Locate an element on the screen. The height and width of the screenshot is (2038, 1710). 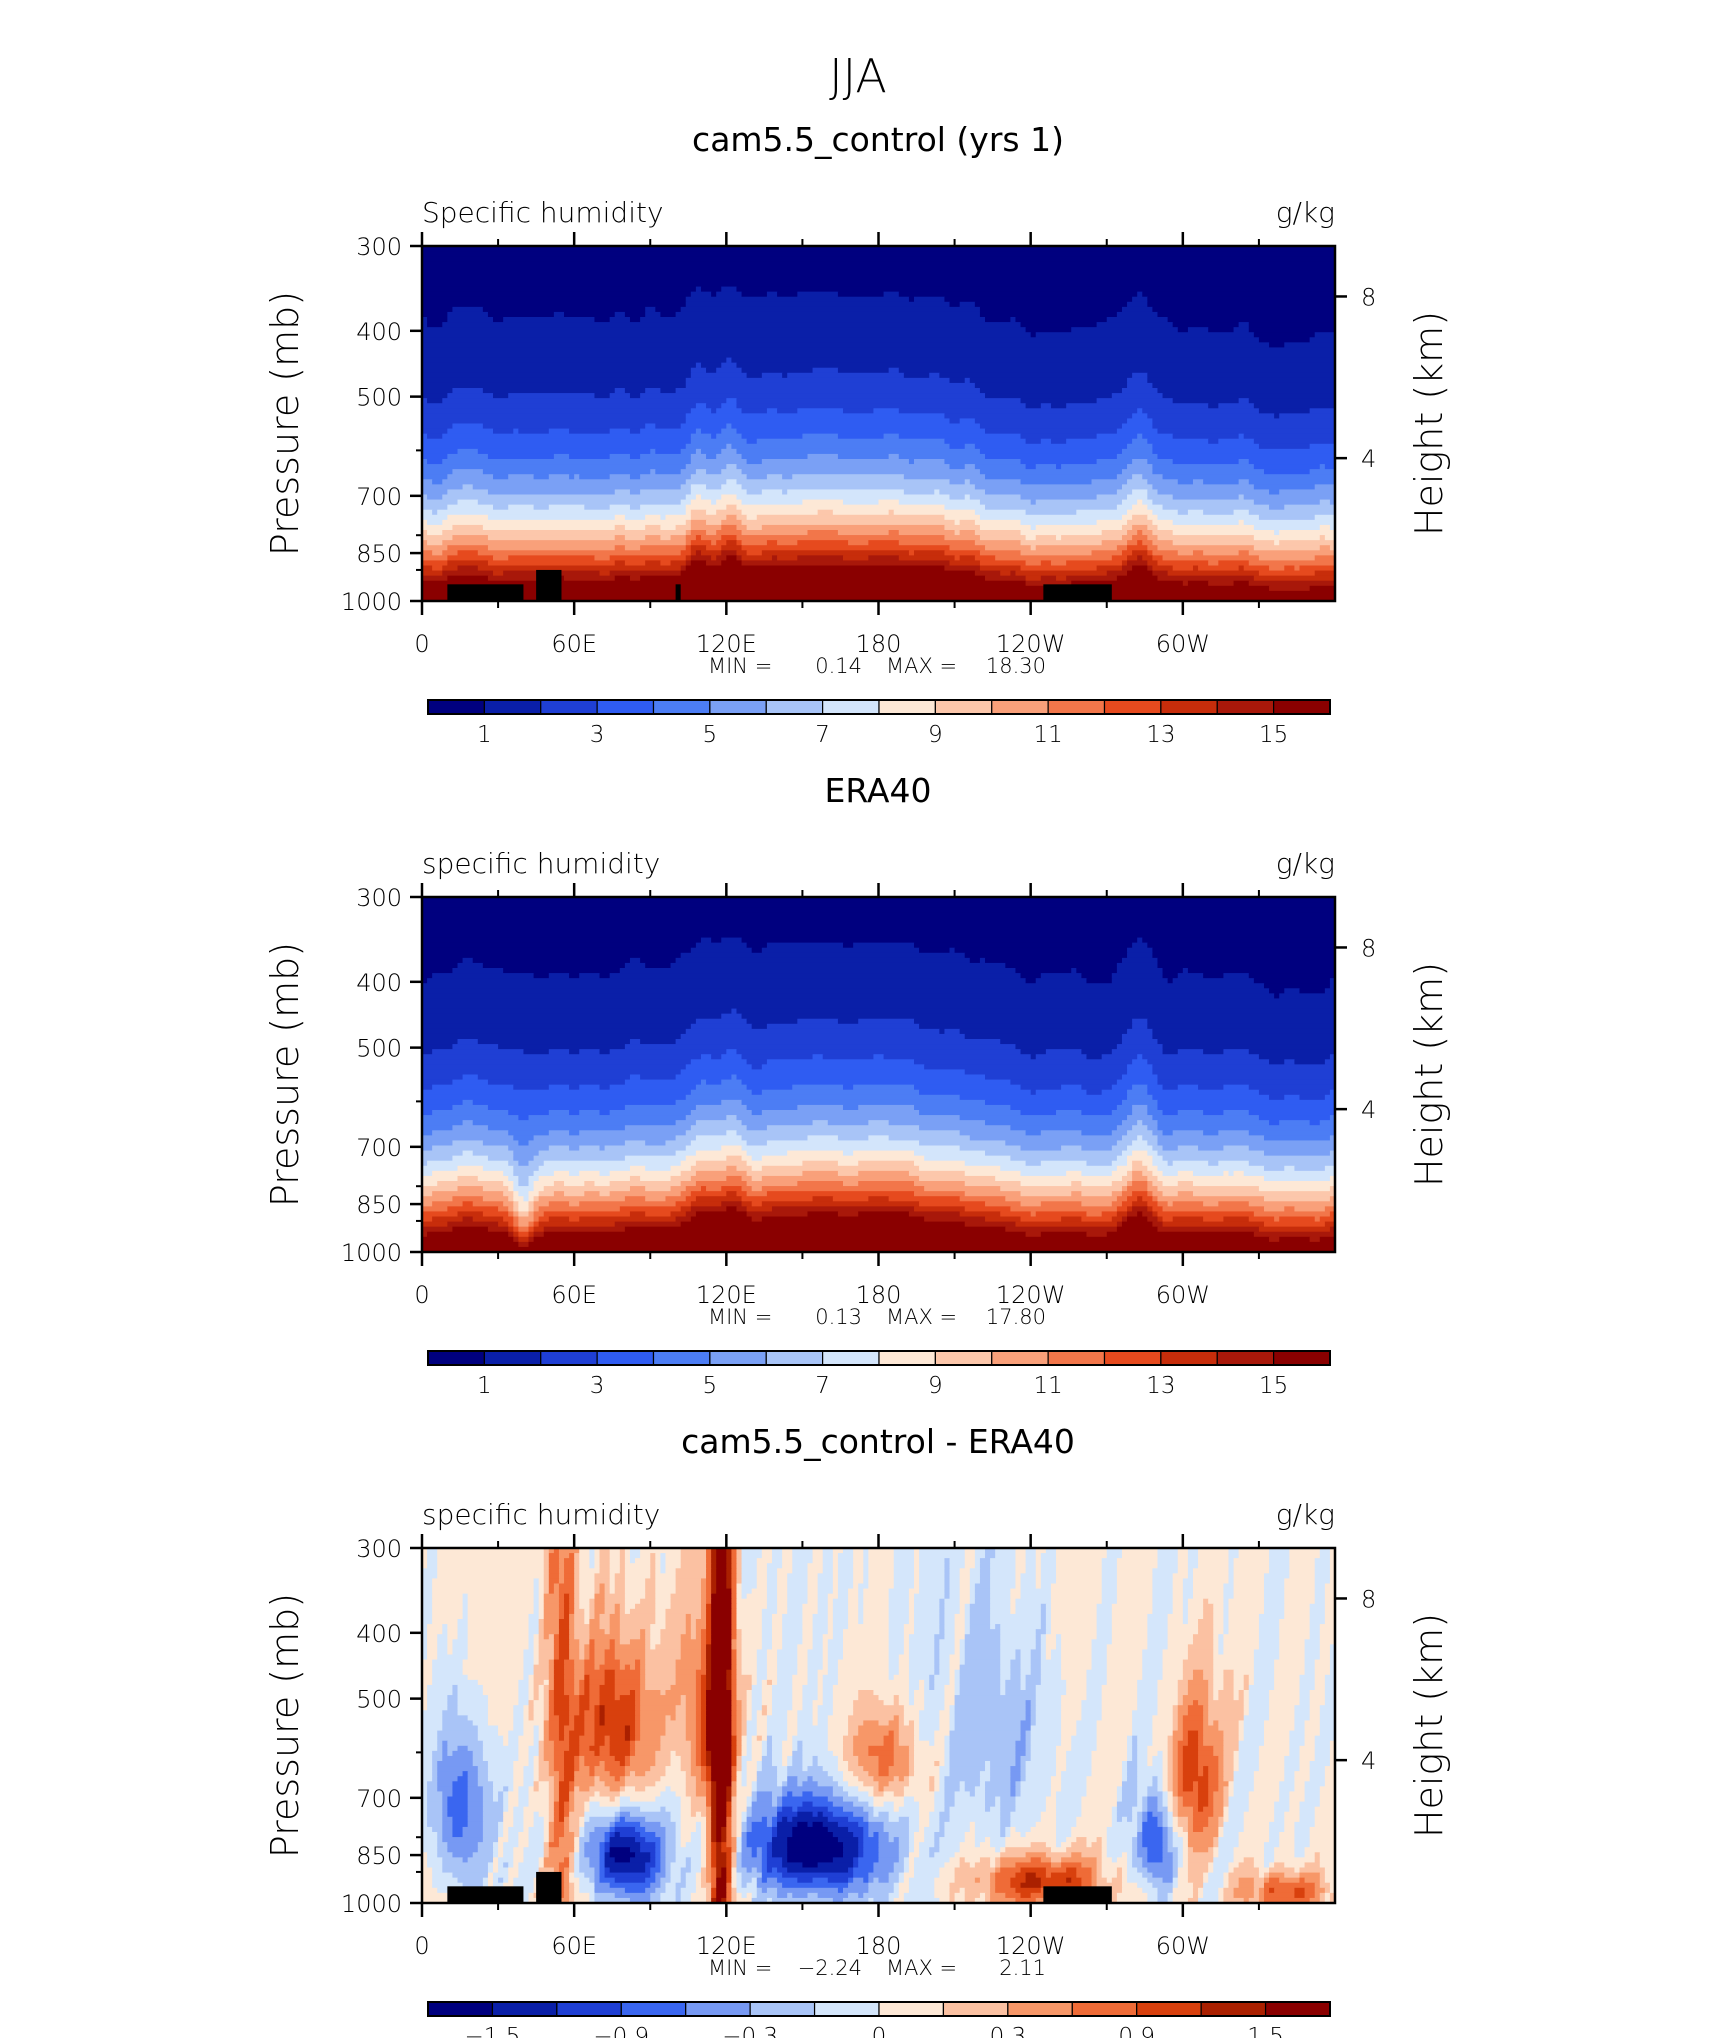
y-tick-label: 850 is located at coordinates (379, 554).